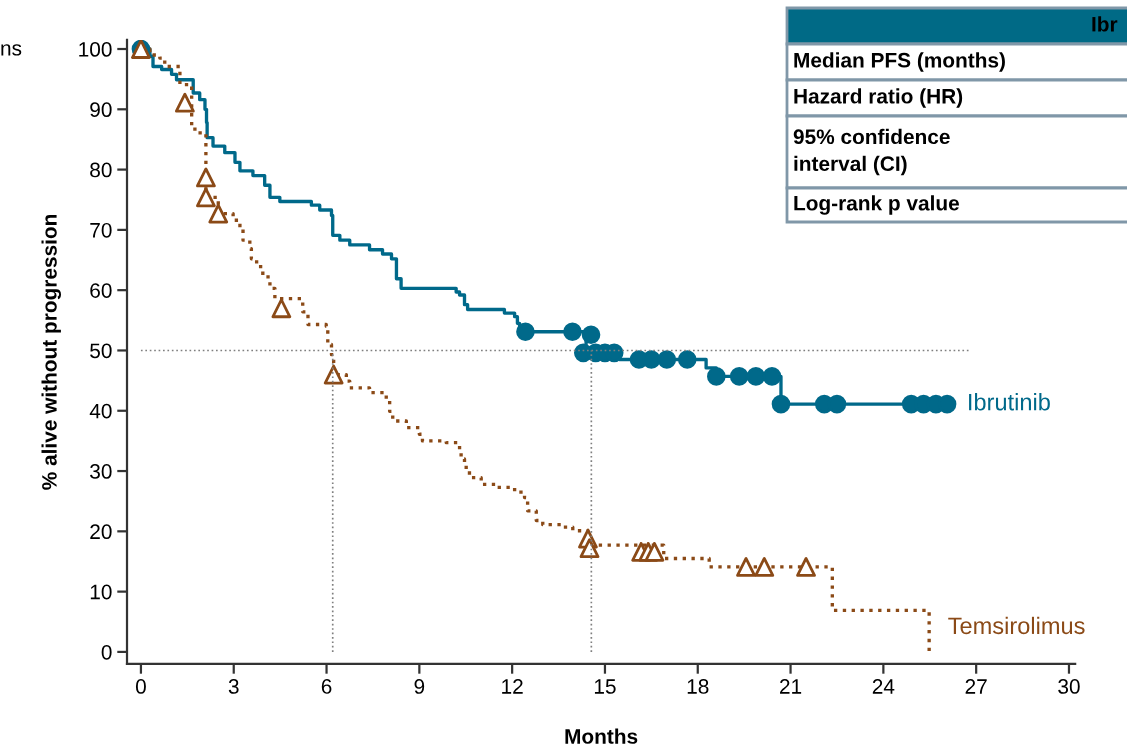  Describe the element at coordinates (11, 50) in the screenshot. I see `text: ns` at that location.